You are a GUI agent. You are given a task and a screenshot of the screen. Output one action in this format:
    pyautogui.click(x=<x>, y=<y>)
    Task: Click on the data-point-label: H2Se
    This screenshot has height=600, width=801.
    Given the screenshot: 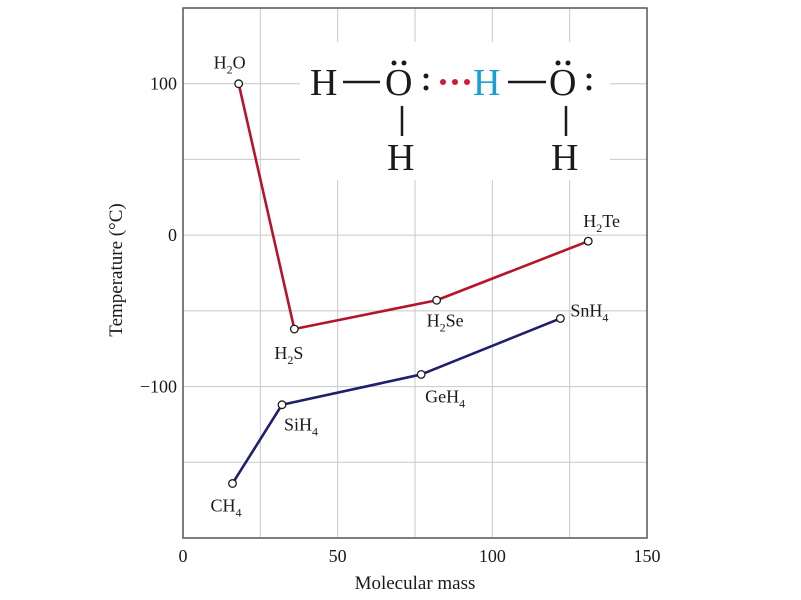 What is the action you would take?
    pyautogui.click(x=445, y=322)
    